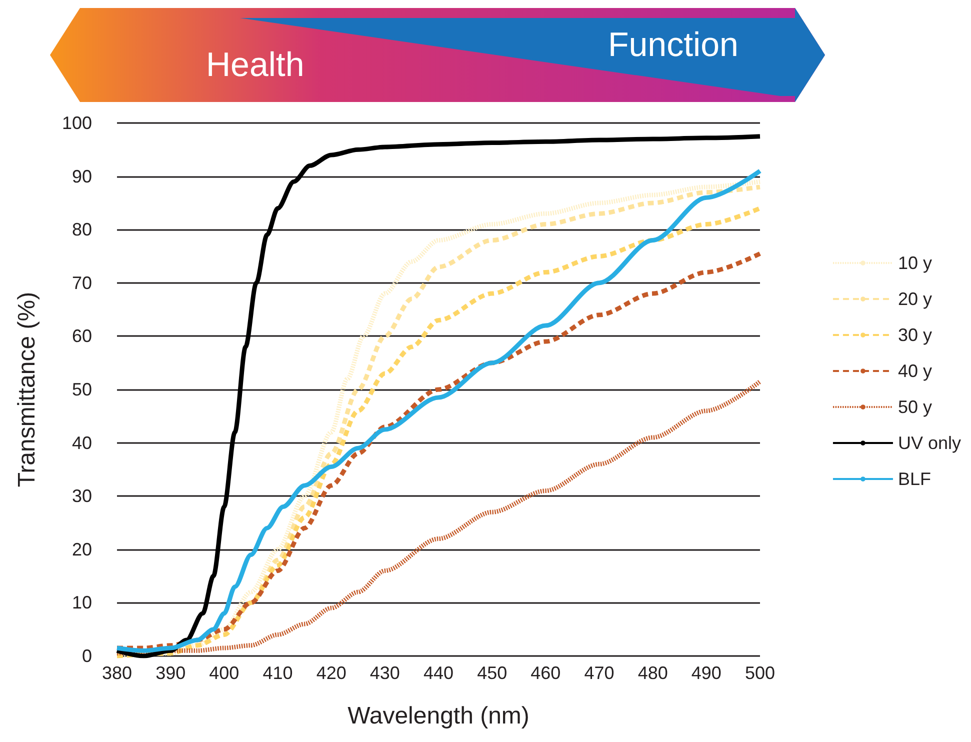 The width and height of the screenshot is (971, 742). Describe the element at coordinates (82, 176) in the screenshot. I see `y-tick-label: 90` at that location.